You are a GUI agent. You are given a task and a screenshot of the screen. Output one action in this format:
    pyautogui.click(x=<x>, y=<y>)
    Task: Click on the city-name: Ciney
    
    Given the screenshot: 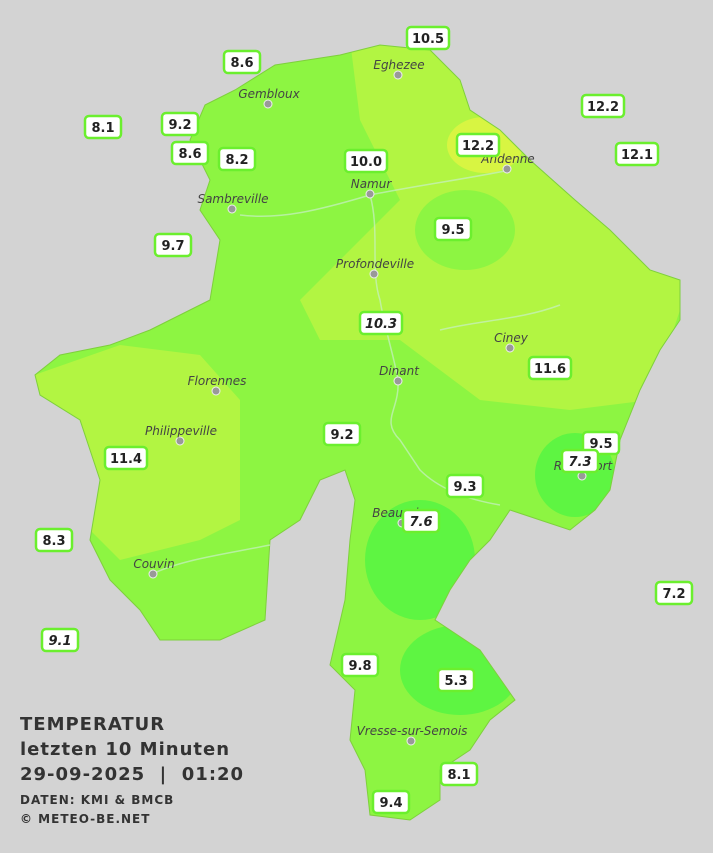 What is the action you would take?
    pyautogui.click(x=511, y=338)
    